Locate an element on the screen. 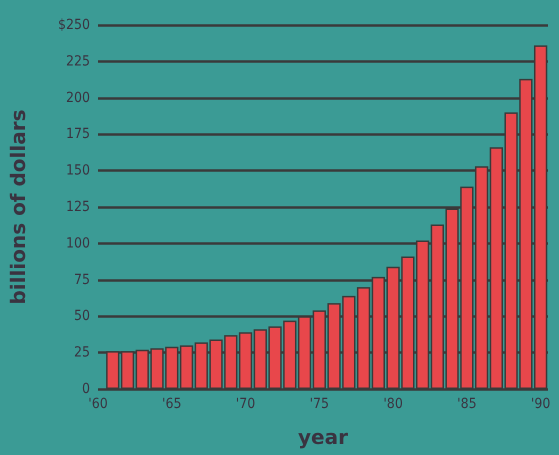 This screenshot has height=455, width=559. y-tick-label: 200 is located at coordinates (78, 98).